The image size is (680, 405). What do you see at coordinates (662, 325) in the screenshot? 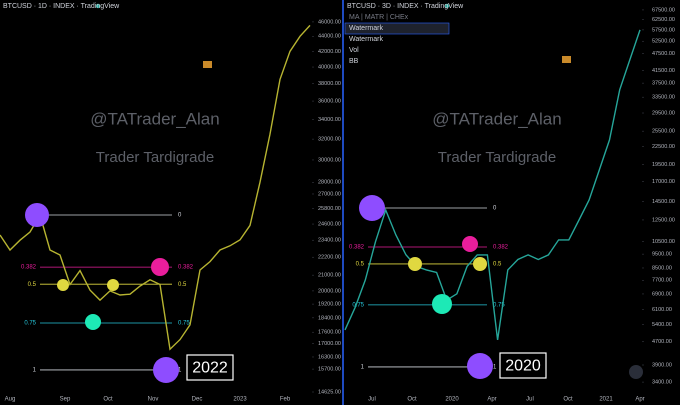
I see `y-tick-label: 5400.00` at bounding box center [662, 325].